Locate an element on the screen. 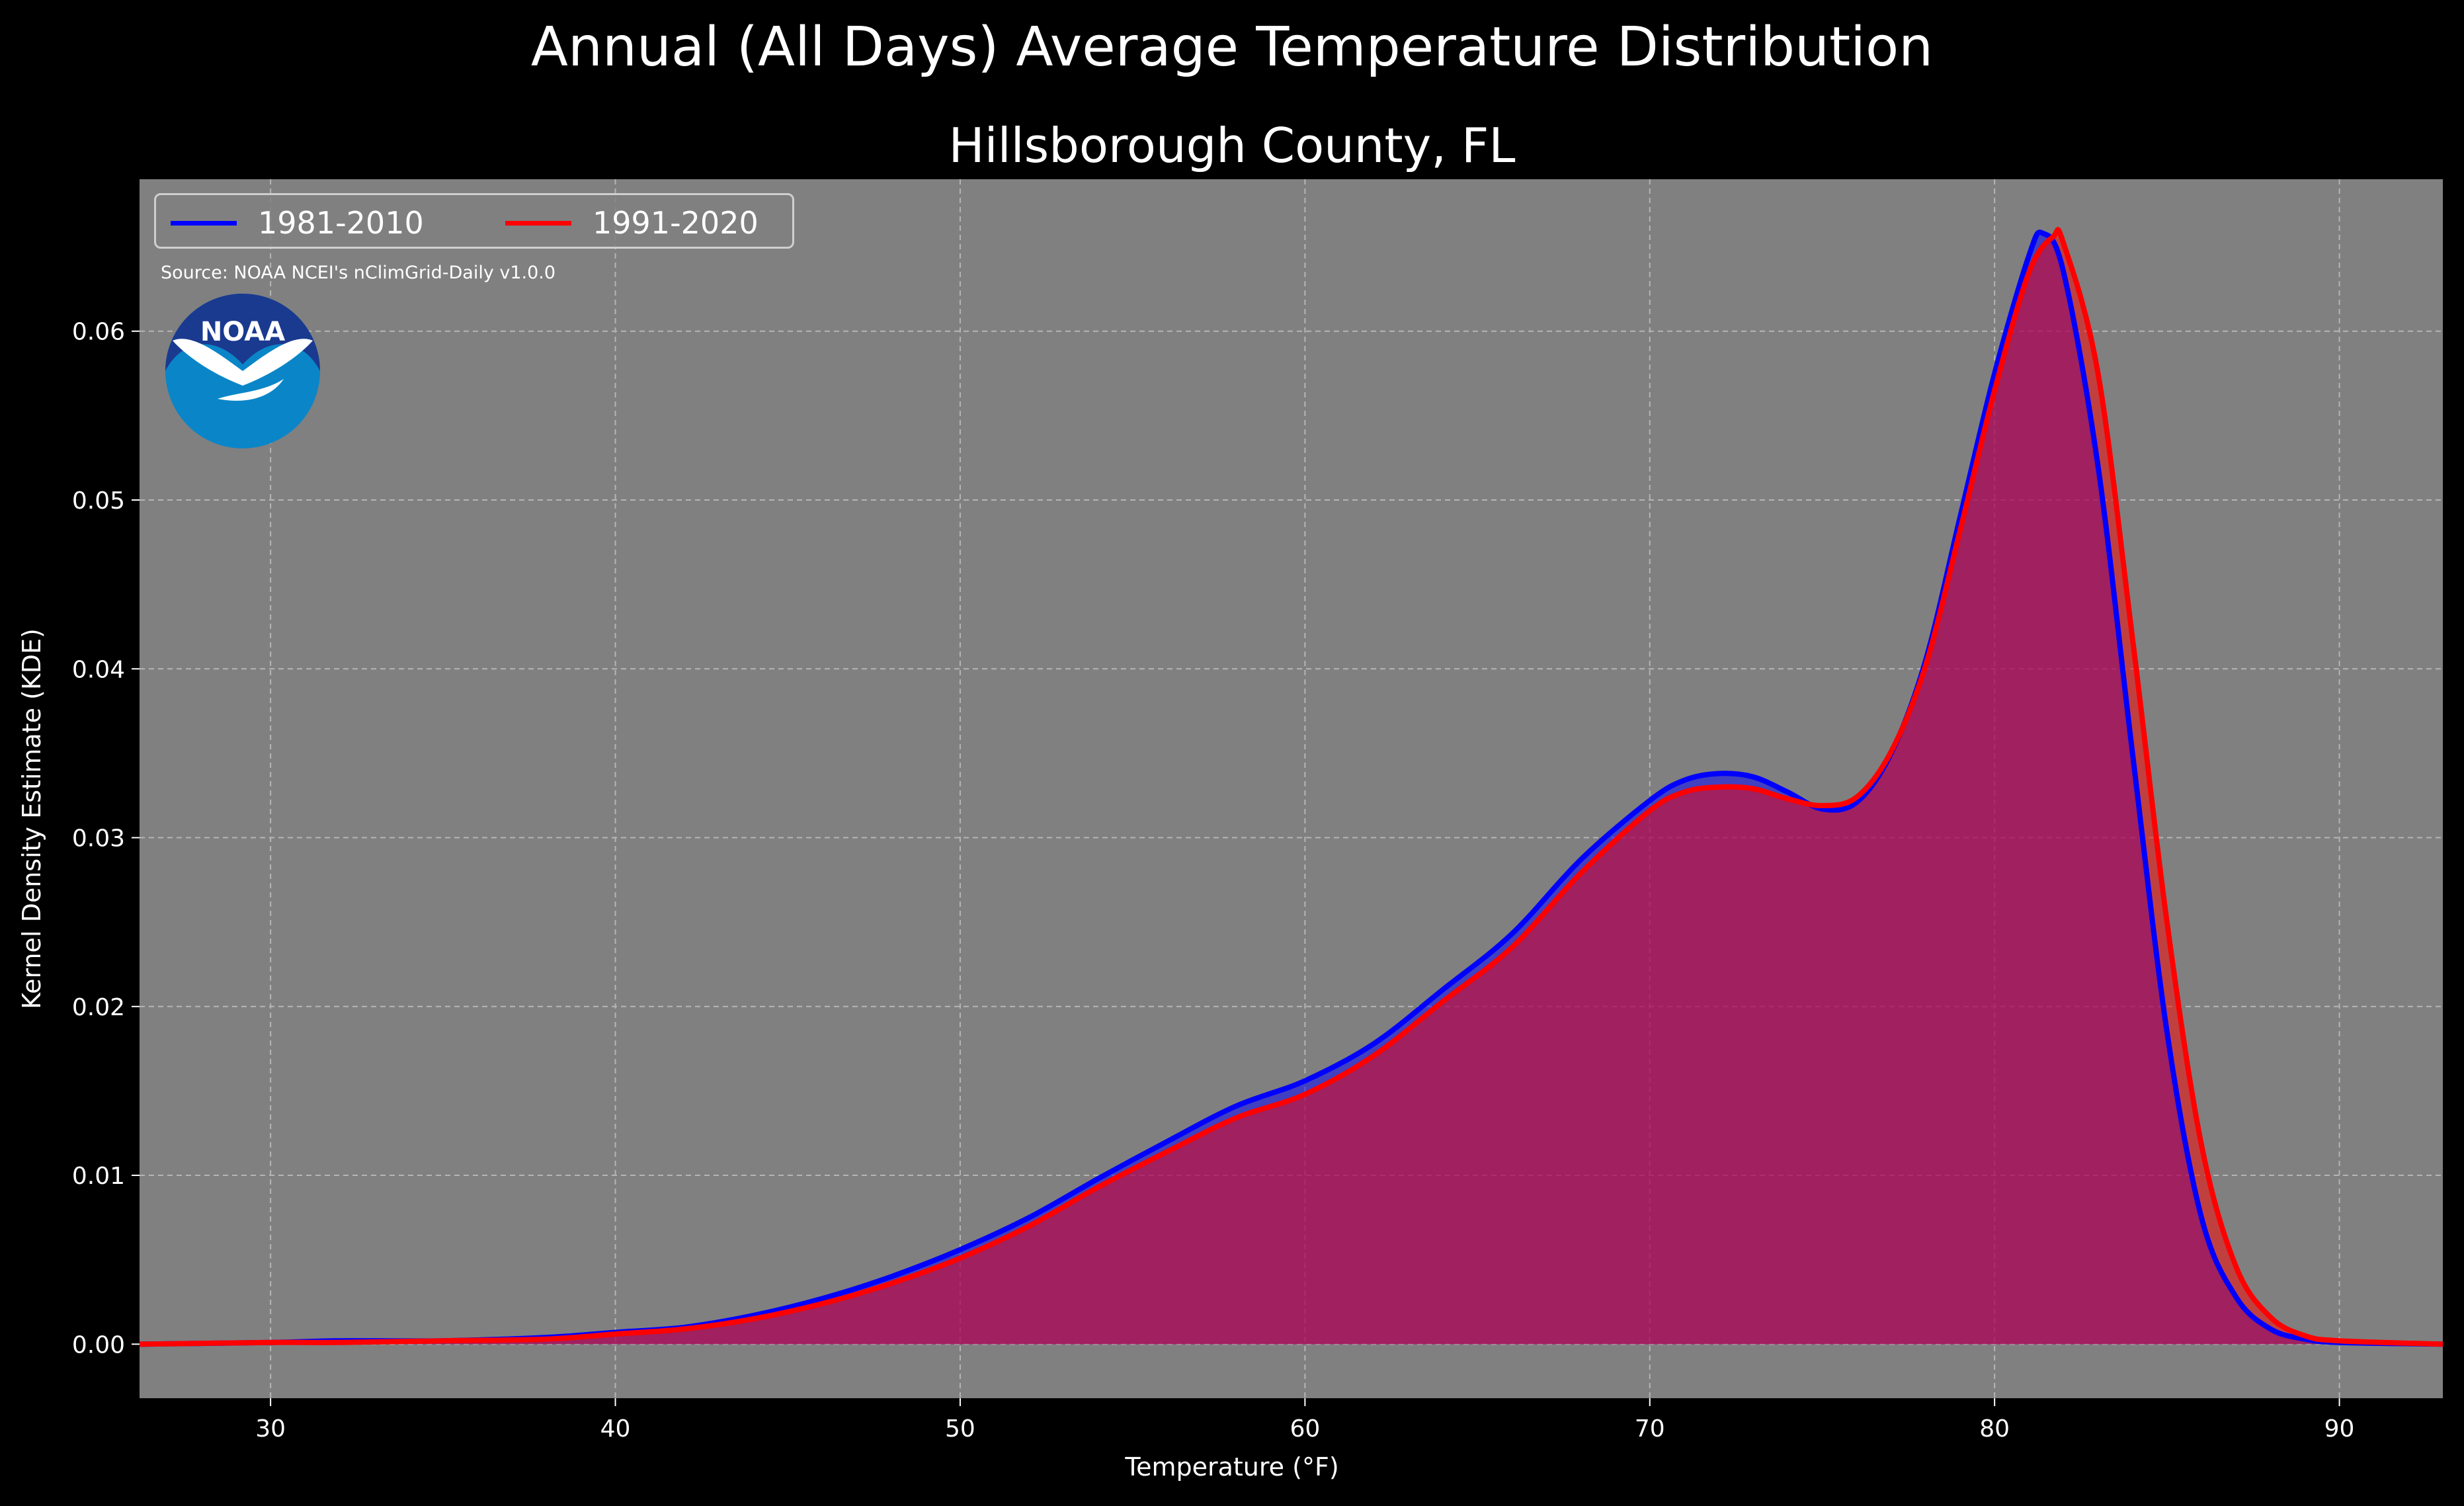 Image resolution: width=2464 pixels, height=1506 pixels. y-tick-label: 0.03 is located at coordinates (99, 839).